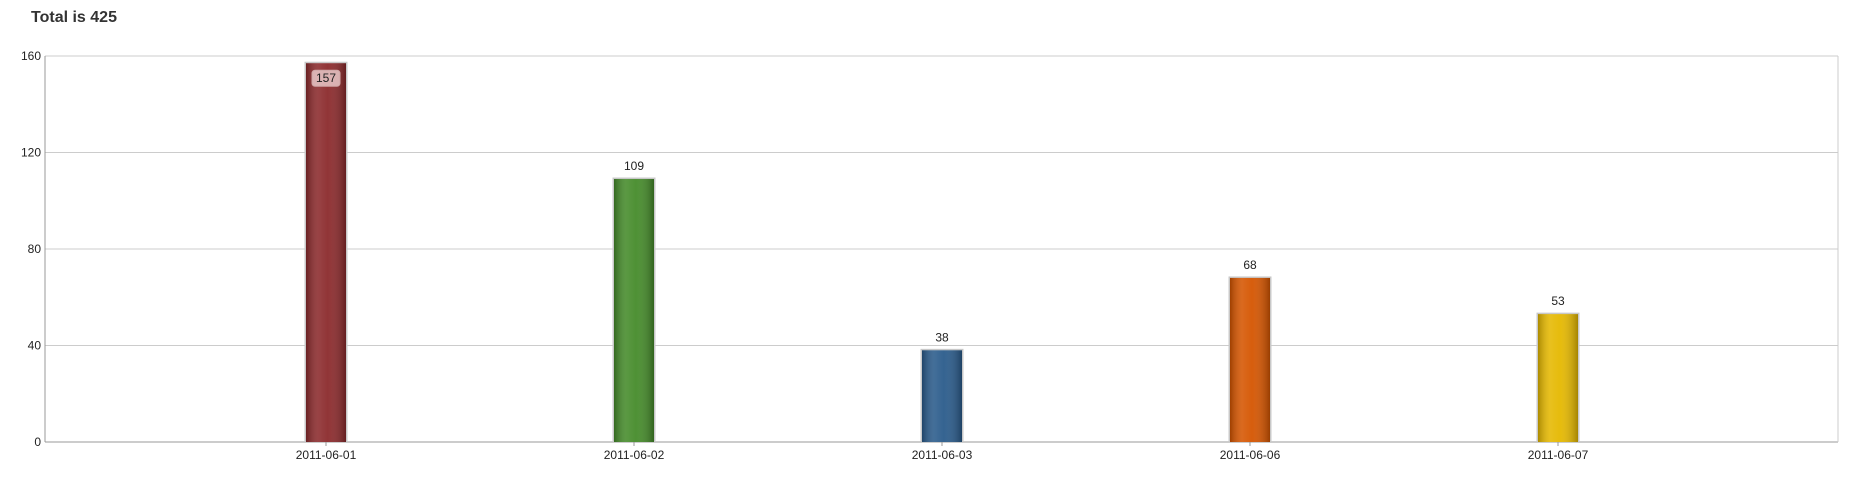 This screenshot has height=480, width=1857. What do you see at coordinates (1558, 455) in the screenshot?
I see `x-tick-label: 2011-06-07` at bounding box center [1558, 455].